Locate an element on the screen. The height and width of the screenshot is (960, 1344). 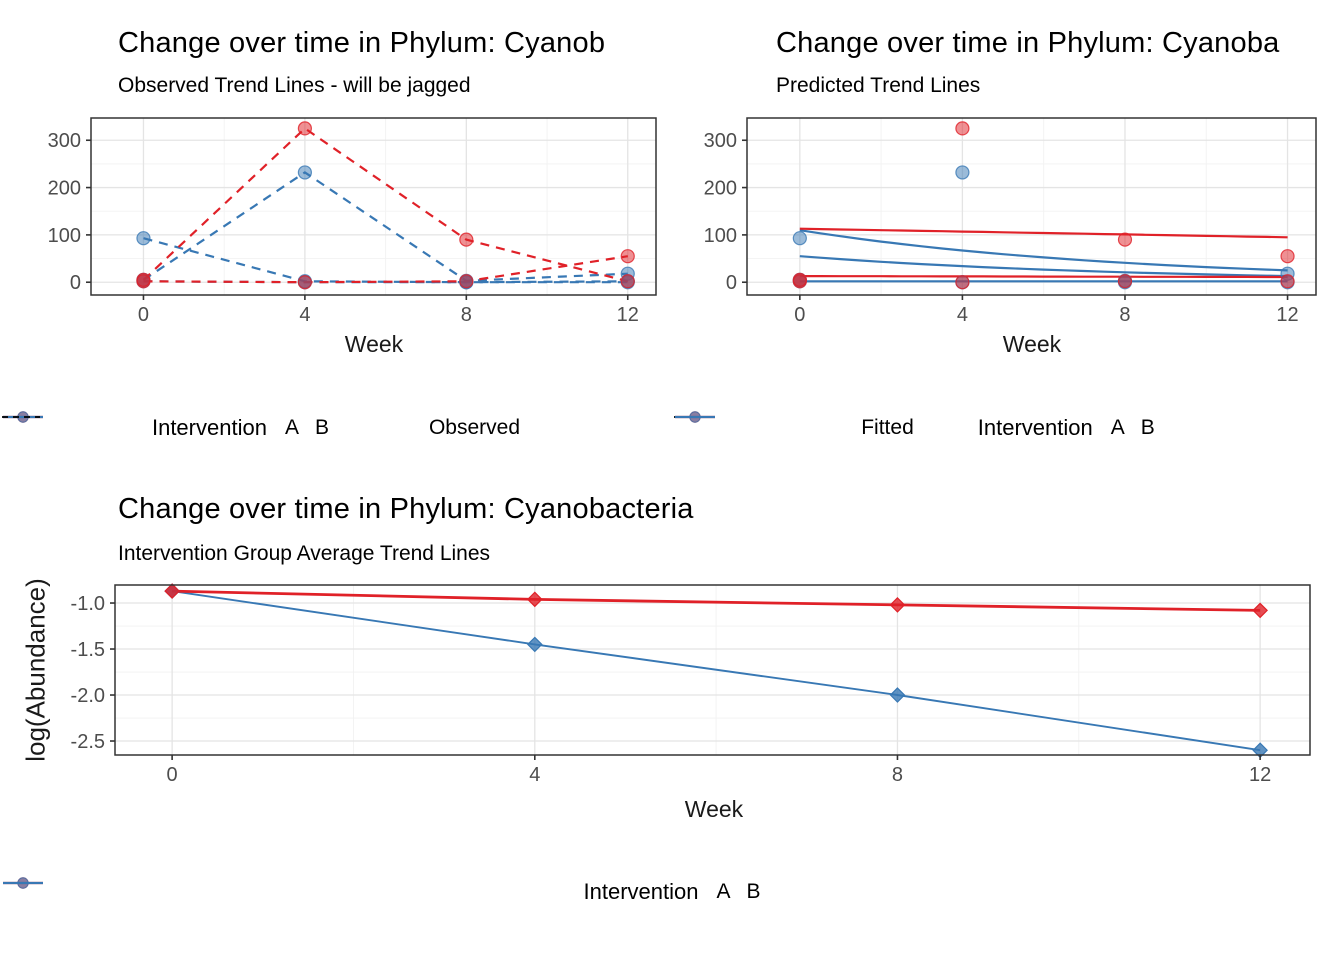
y-tick-label: -1.5 is located at coordinates (88, 650).